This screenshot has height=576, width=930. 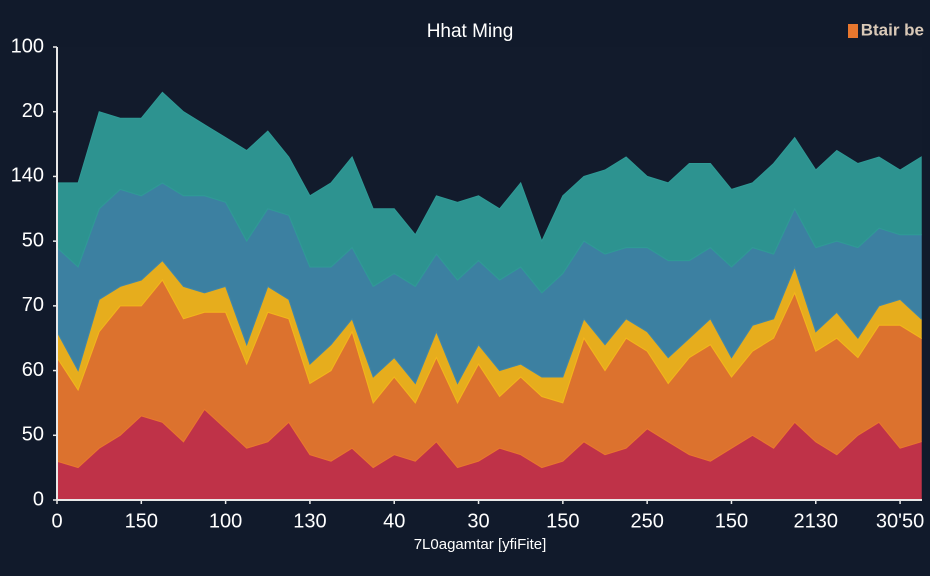 I want to click on legend-label: Btair be, so click(x=892, y=29).